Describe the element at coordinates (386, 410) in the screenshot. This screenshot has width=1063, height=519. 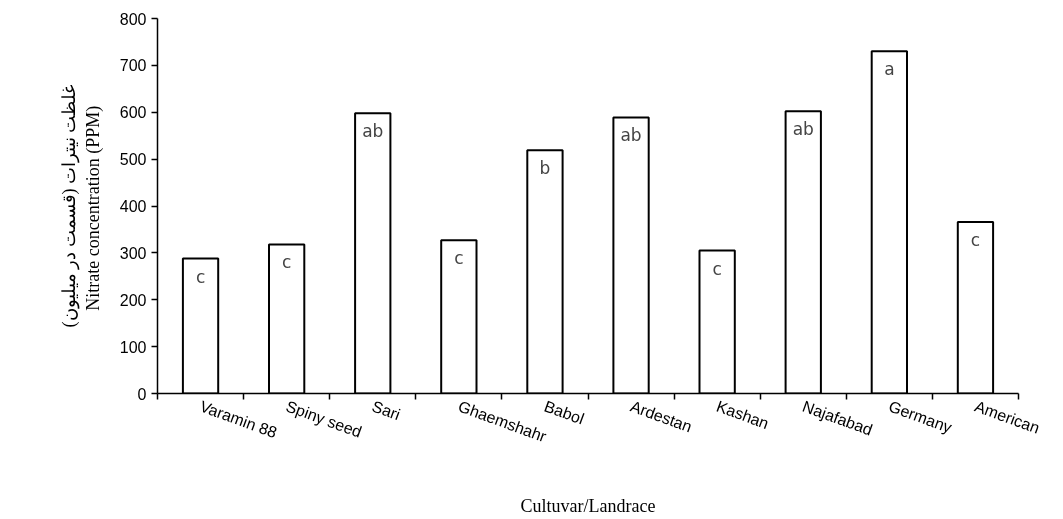
I see `x-tick-label: Sari` at that location.